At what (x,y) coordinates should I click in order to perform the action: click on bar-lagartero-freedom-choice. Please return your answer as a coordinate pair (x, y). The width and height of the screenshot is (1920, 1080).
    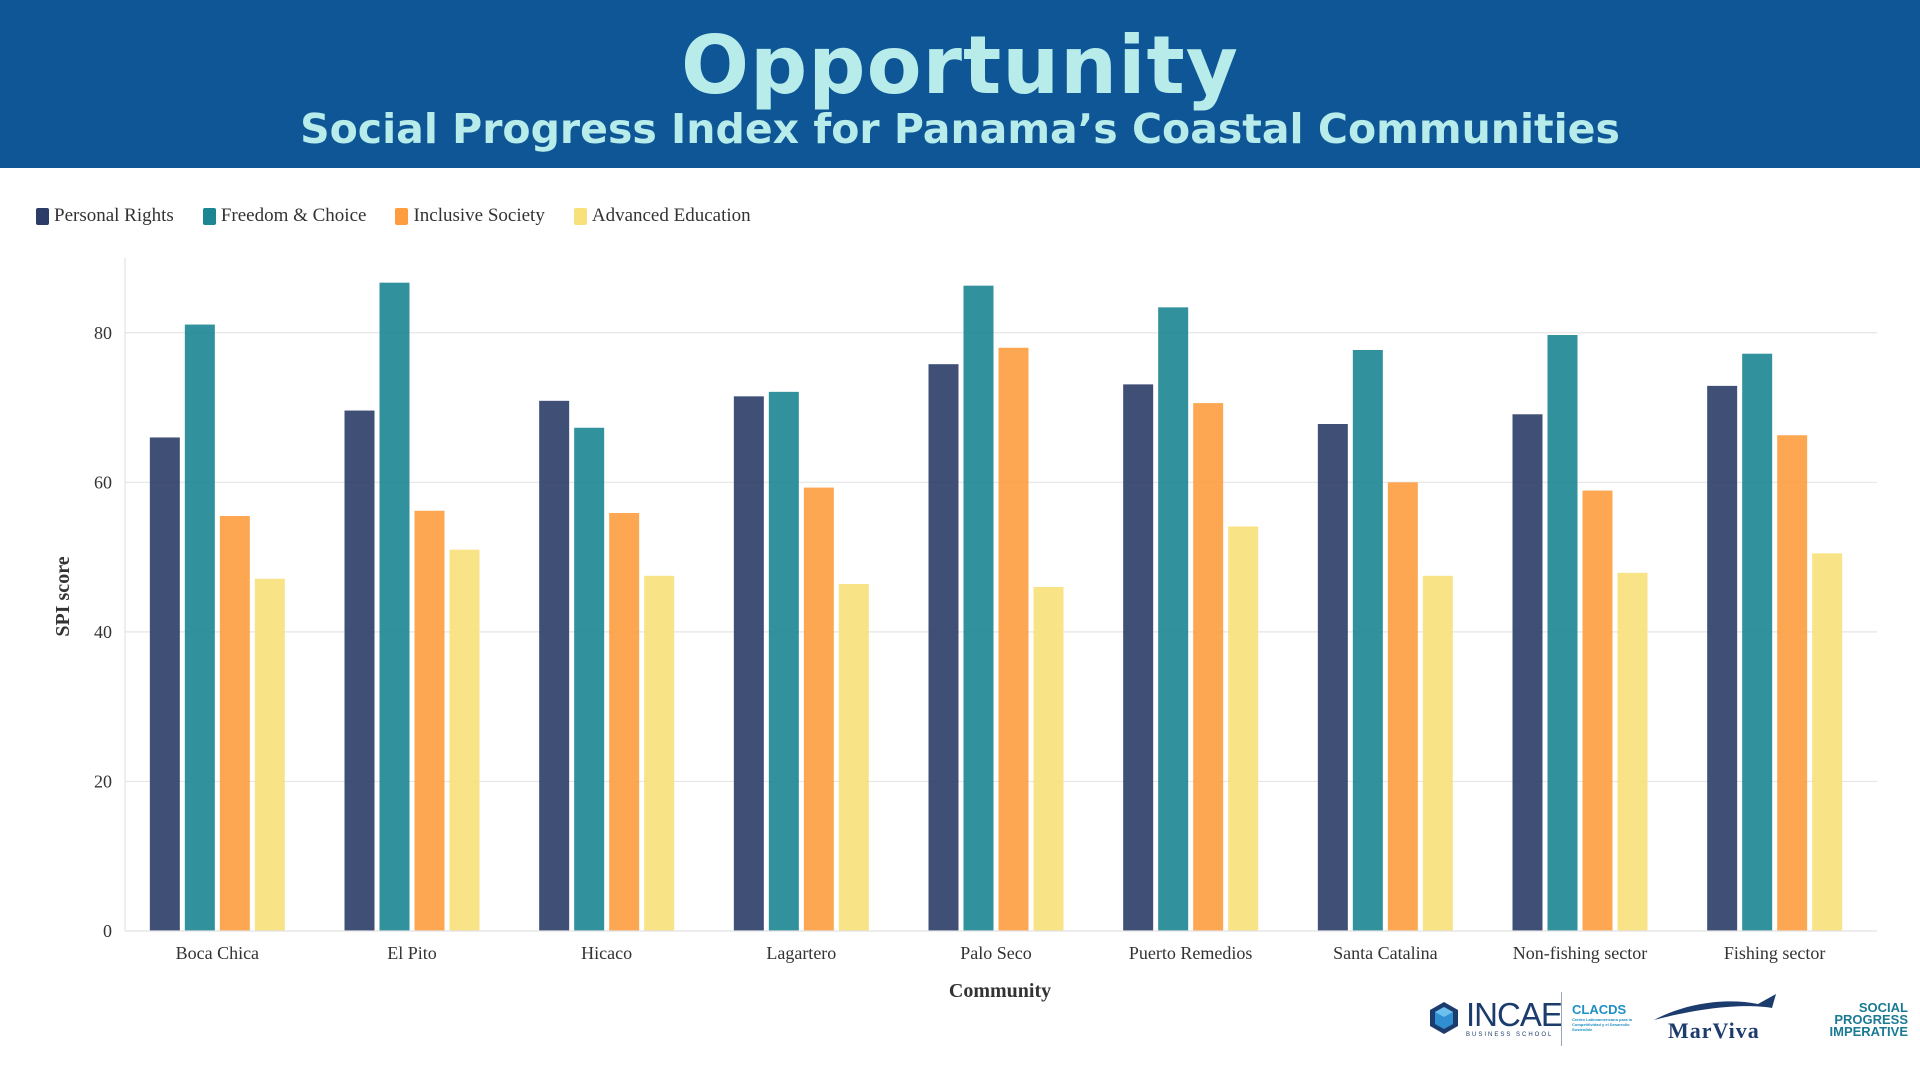
    Looking at the image, I should click on (783, 661).